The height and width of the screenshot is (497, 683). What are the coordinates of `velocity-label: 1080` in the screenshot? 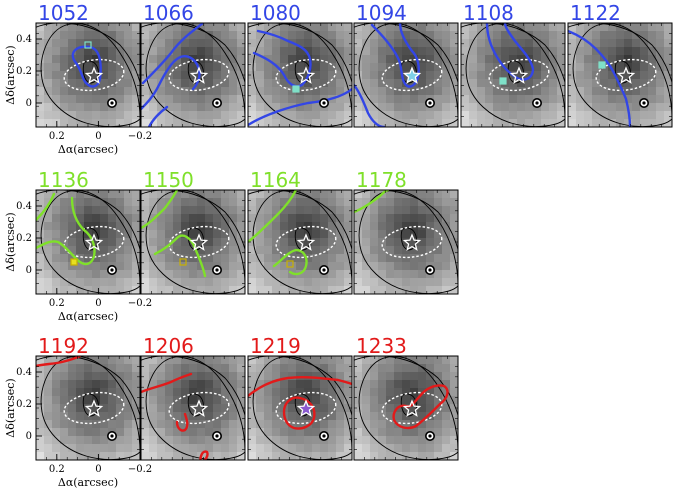 It's located at (275, 13).